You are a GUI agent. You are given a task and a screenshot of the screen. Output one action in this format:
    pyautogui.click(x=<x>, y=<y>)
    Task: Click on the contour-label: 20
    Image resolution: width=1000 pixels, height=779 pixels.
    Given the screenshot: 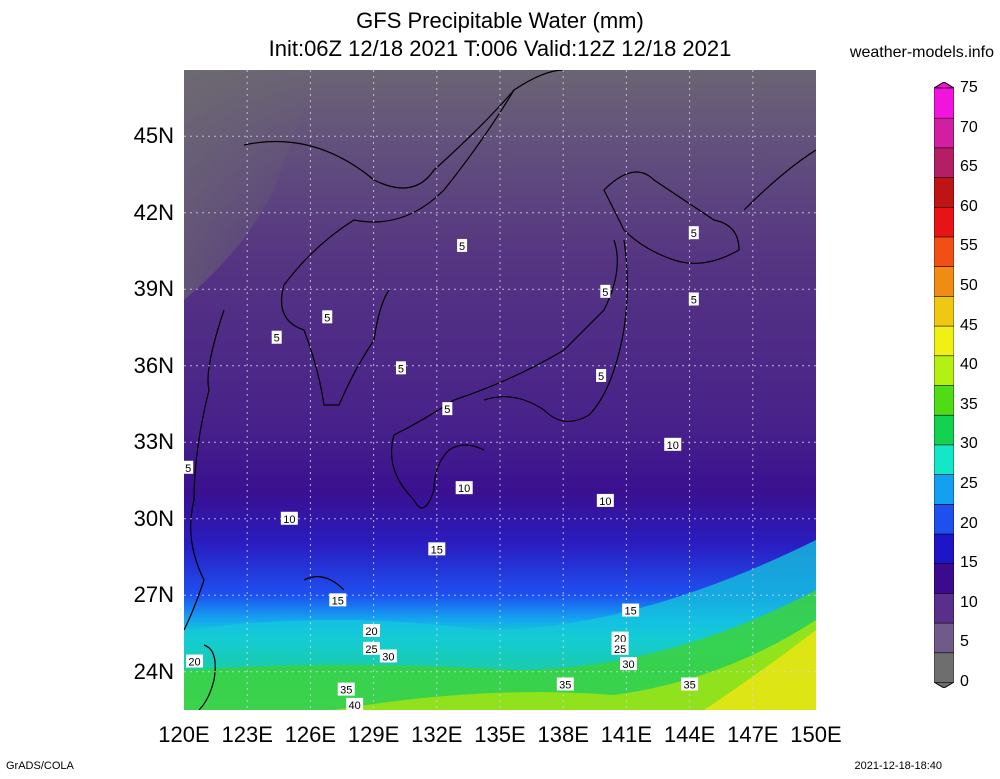 What is the action you would take?
    pyautogui.click(x=371, y=630)
    